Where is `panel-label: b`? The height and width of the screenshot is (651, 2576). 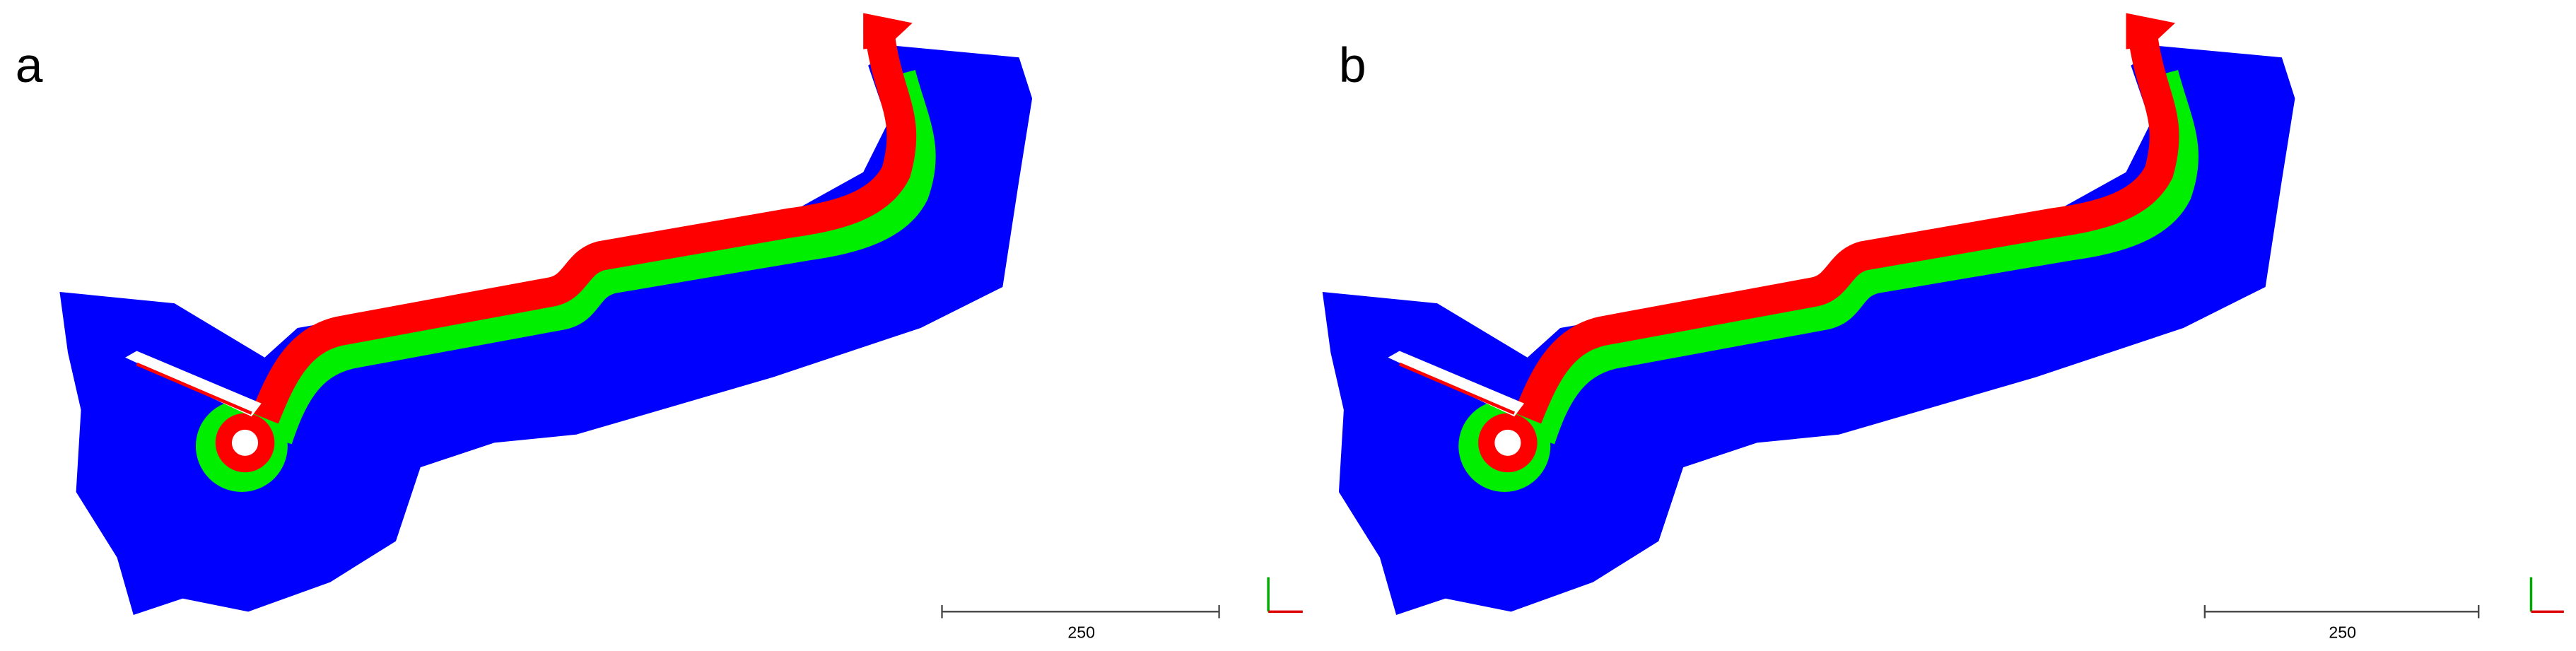 panel-label: b is located at coordinates (1353, 65).